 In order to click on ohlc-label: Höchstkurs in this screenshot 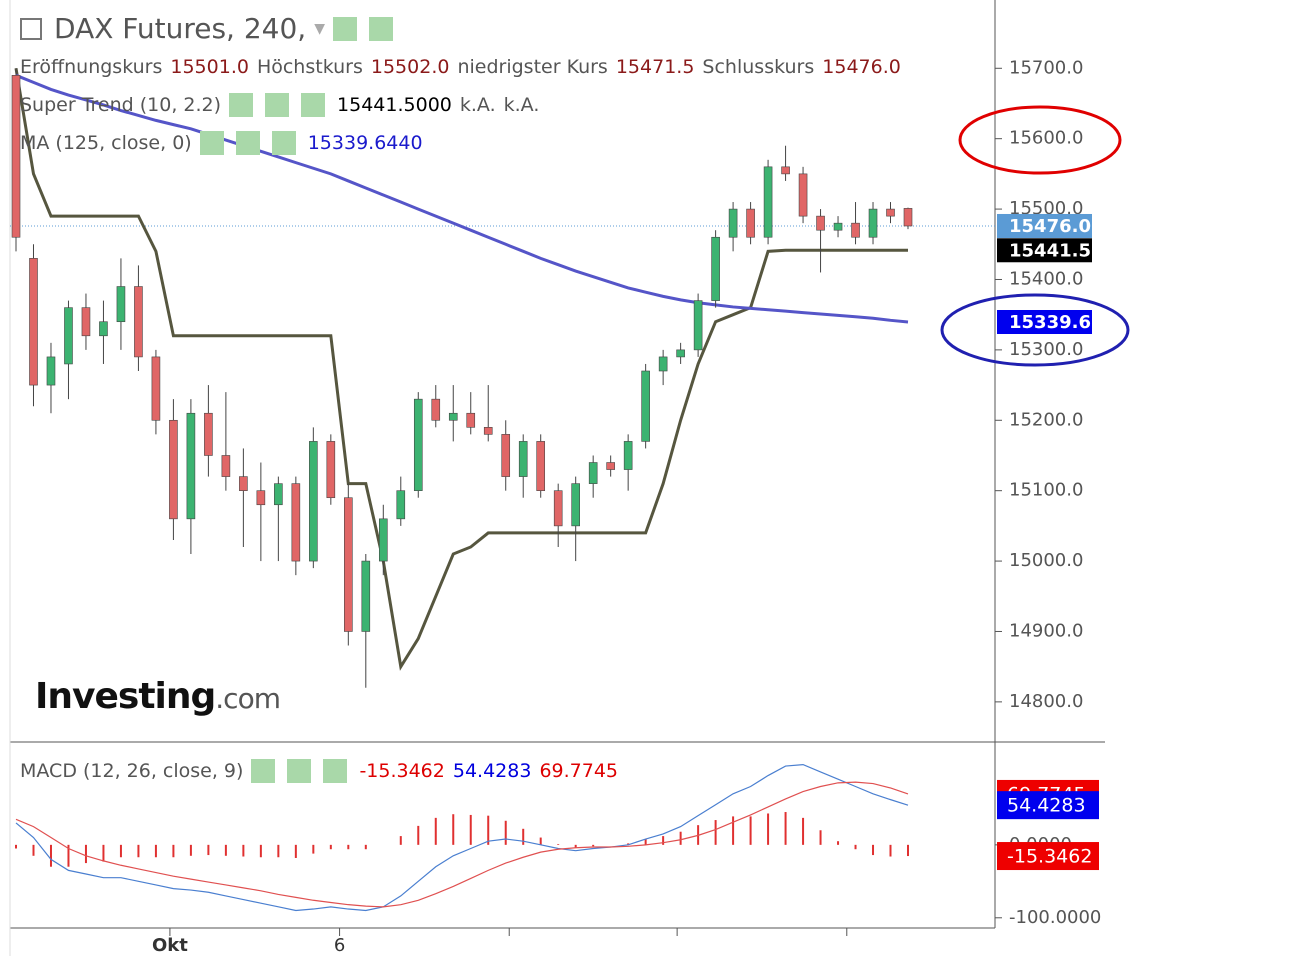, I will do `click(309, 67)`.